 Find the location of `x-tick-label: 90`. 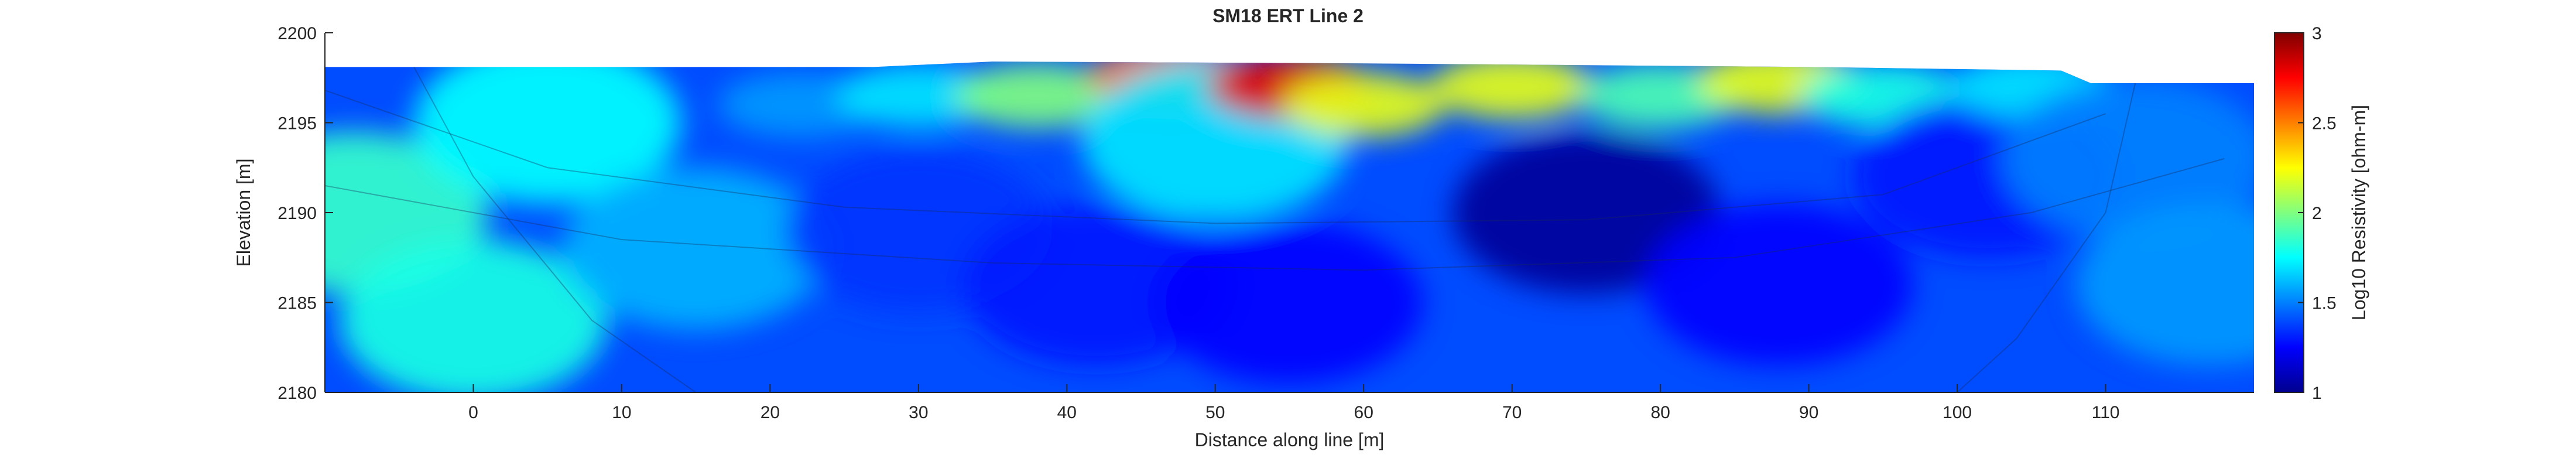

x-tick-label: 90 is located at coordinates (1809, 412).